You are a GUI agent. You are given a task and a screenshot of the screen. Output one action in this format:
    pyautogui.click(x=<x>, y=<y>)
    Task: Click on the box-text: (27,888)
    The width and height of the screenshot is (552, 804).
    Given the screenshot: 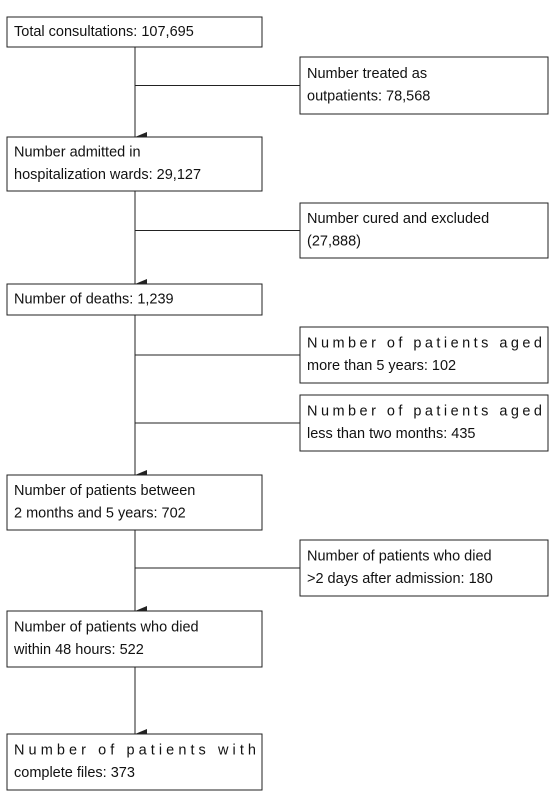 What is the action you would take?
    pyautogui.click(x=334, y=242)
    